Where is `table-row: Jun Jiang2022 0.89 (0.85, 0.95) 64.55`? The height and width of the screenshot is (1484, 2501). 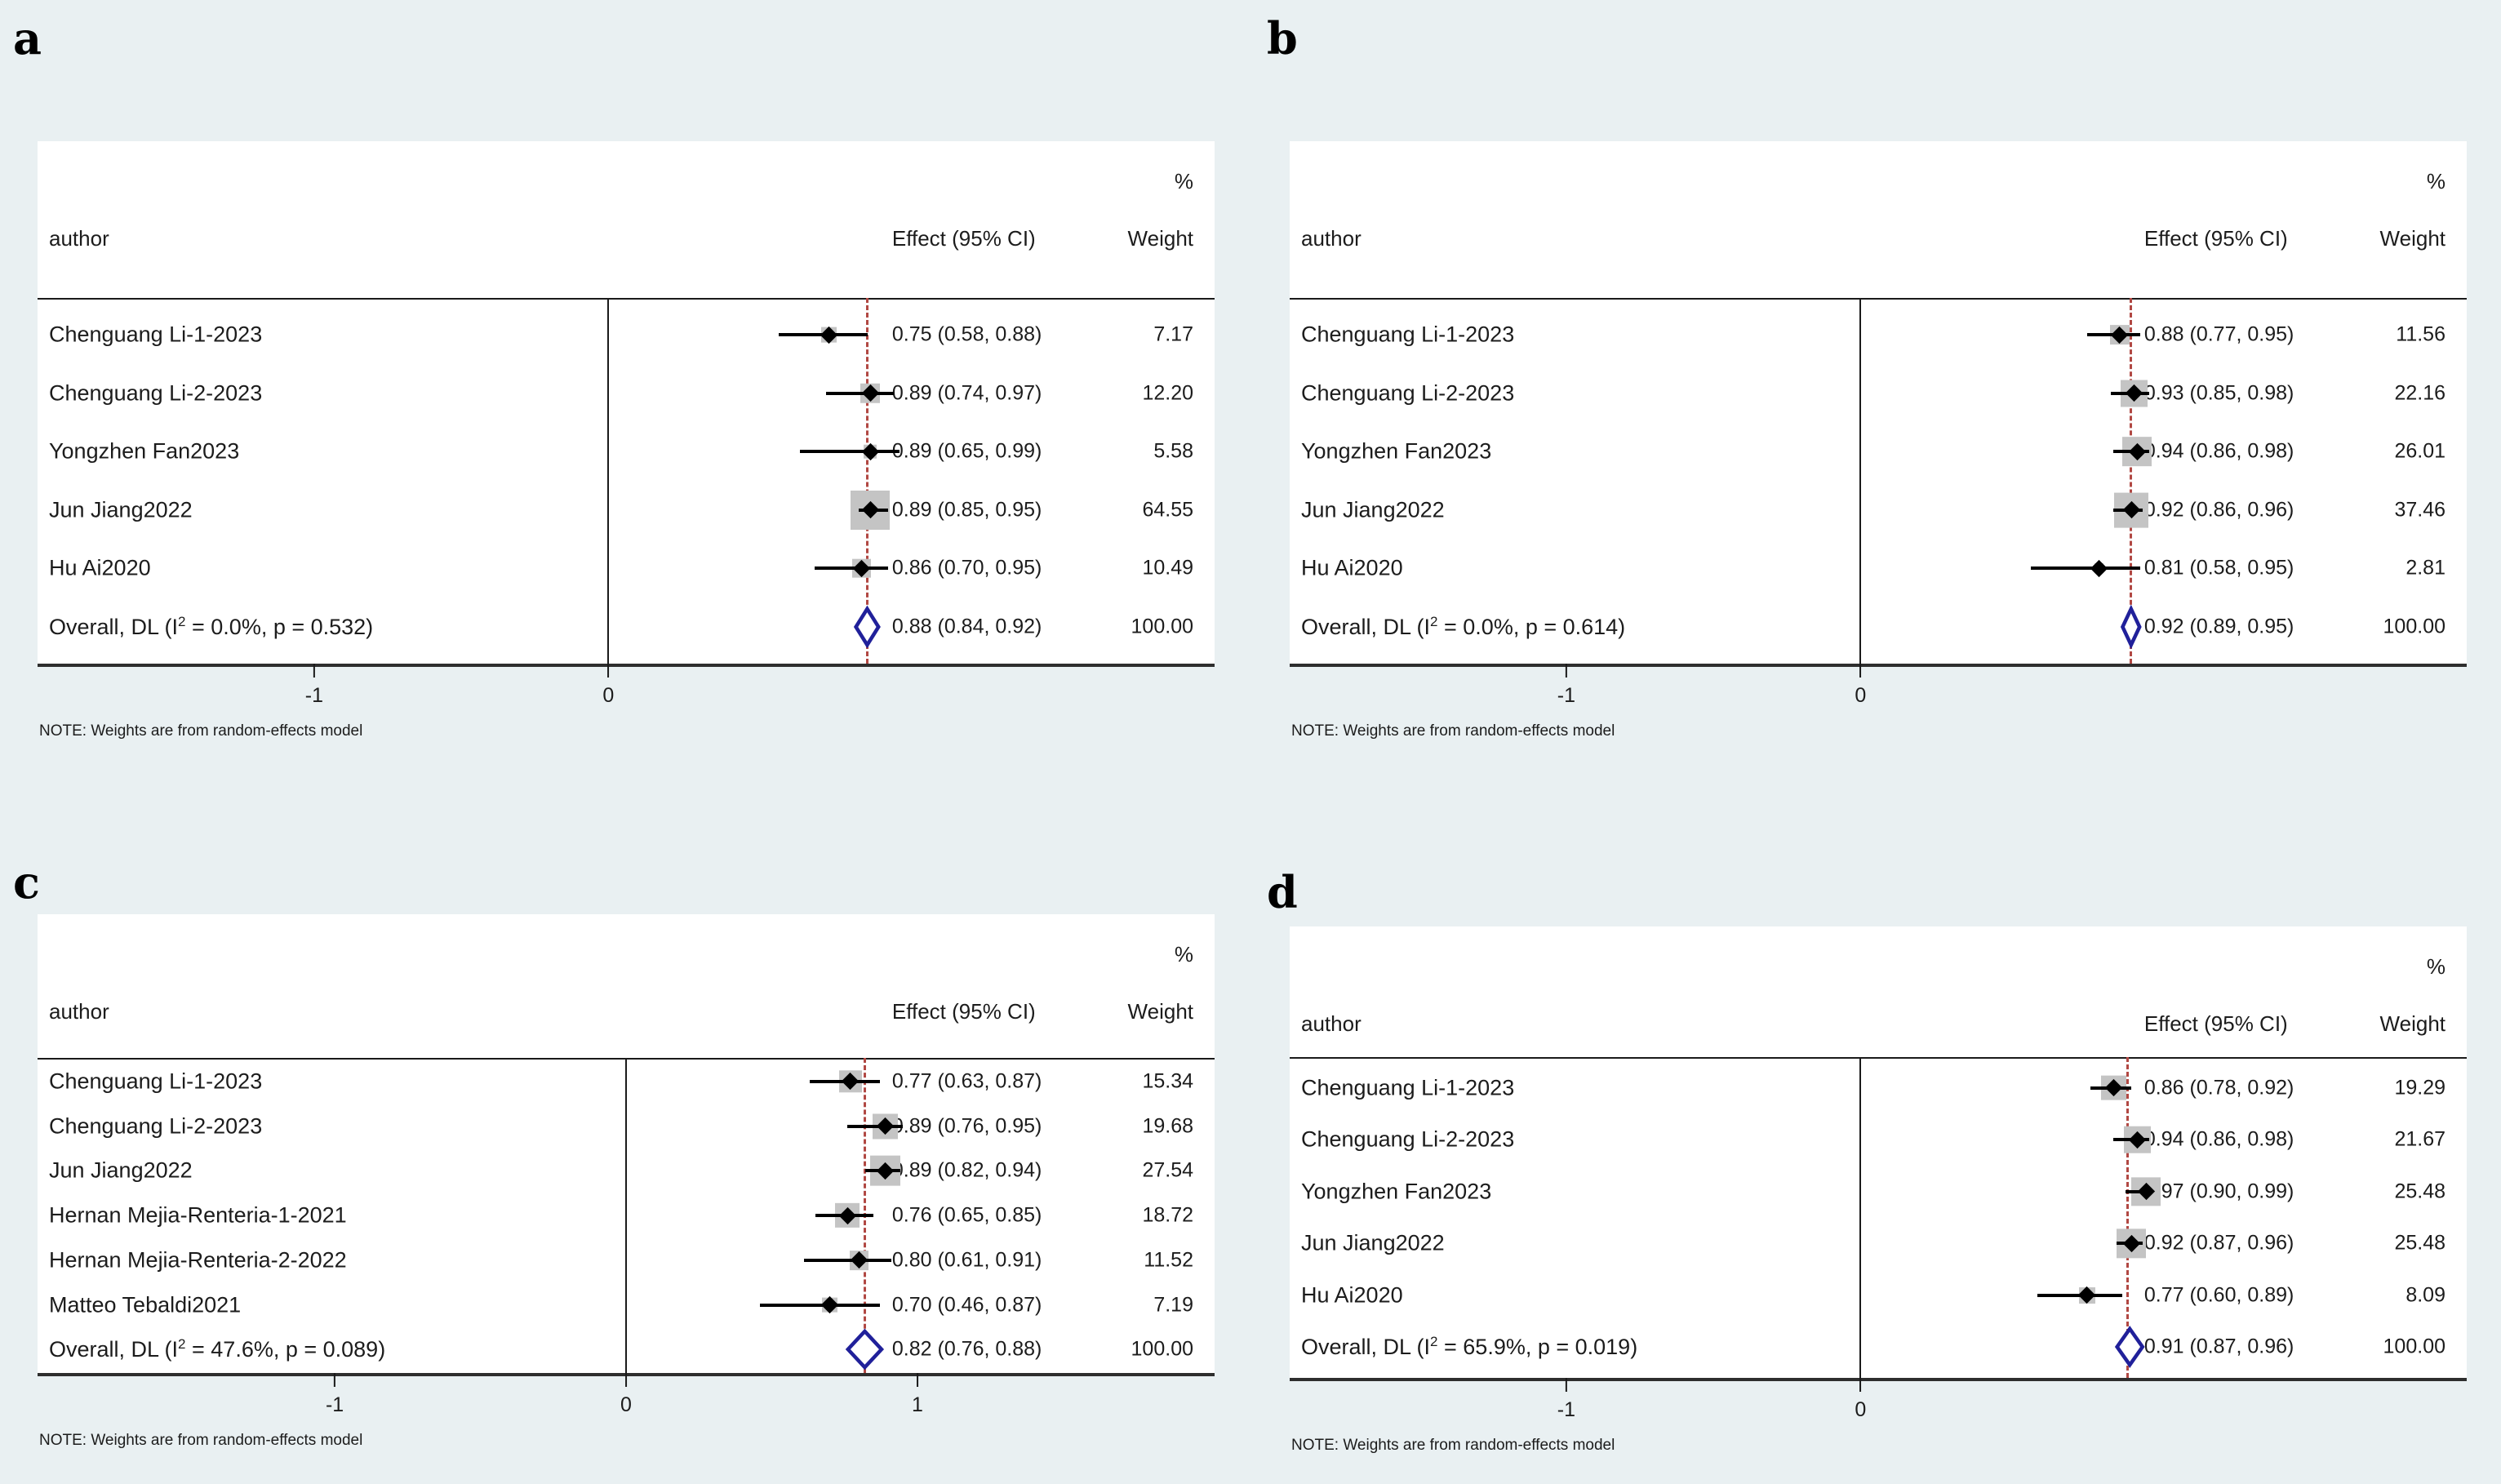
table-row: Jun Jiang2022 0.89 (0.85, 0.95) 64.55 is located at coordinates (626, 510).